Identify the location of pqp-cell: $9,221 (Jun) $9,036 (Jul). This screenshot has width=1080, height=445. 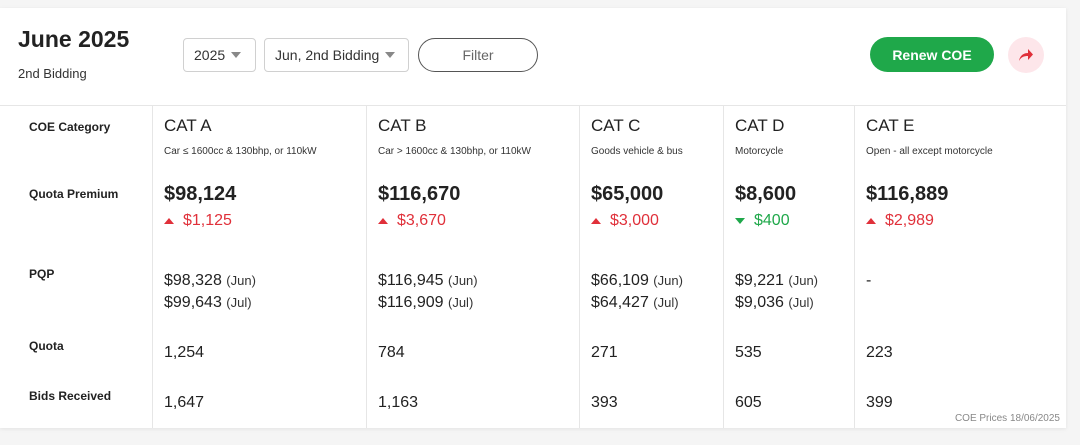
(776, 292).